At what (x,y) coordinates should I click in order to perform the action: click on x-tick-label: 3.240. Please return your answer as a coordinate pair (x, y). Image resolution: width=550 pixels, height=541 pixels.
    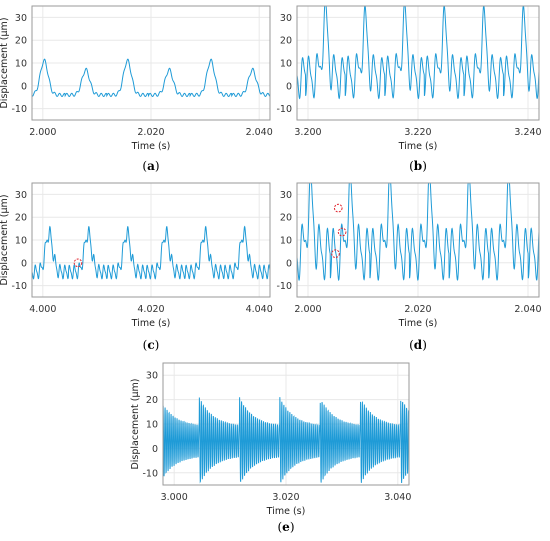
    Looking at the image, I should click on (527, 132).